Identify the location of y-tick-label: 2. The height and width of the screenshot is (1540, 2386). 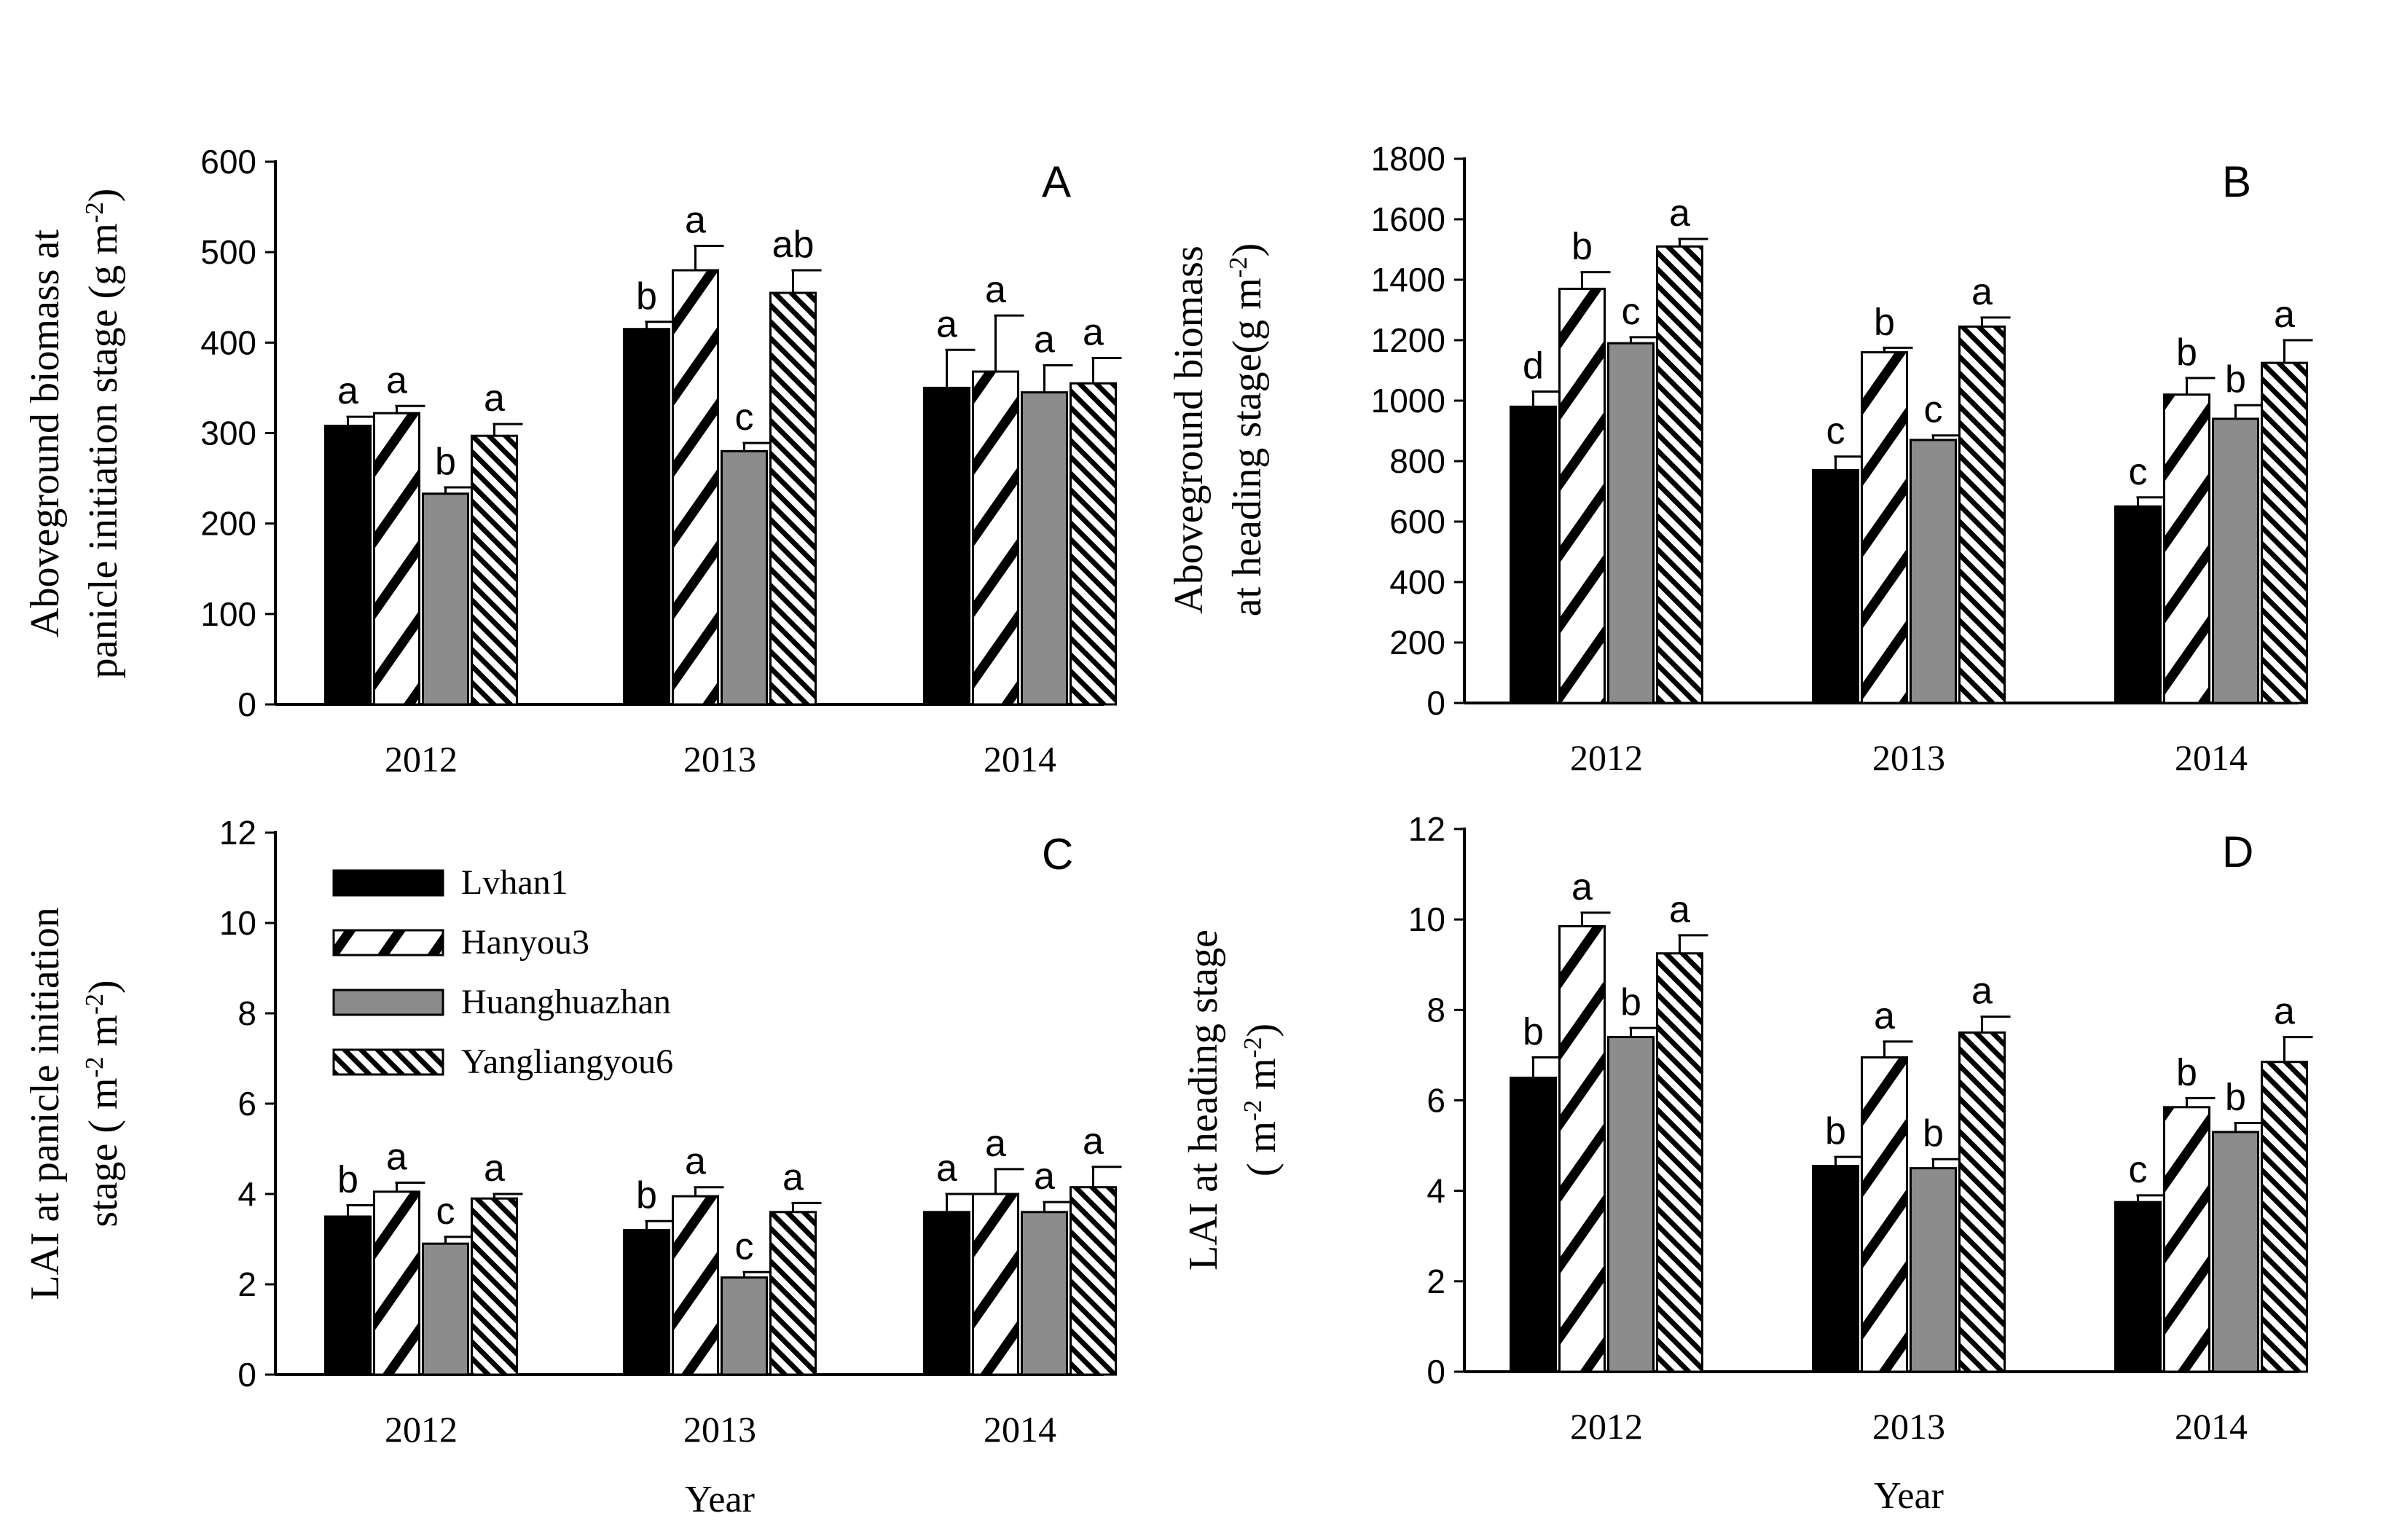
(1436, 1281).